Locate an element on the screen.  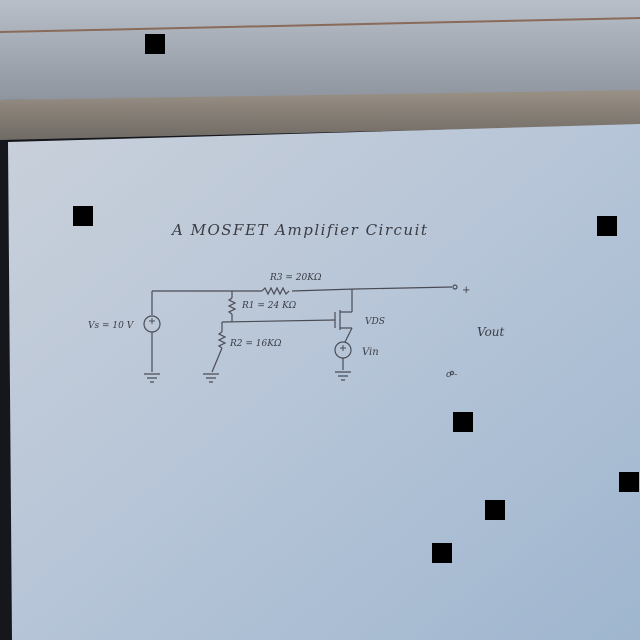
label-vs: Vs = 10 V is located at coordinates (111, 326).